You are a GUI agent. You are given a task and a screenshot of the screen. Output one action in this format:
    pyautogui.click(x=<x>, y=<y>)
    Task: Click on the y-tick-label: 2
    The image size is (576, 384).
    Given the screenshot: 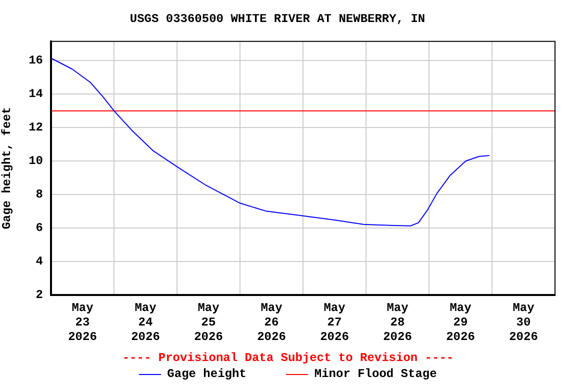 What is the action you would take?
    pyautogui.click(x=39, y=295)
    